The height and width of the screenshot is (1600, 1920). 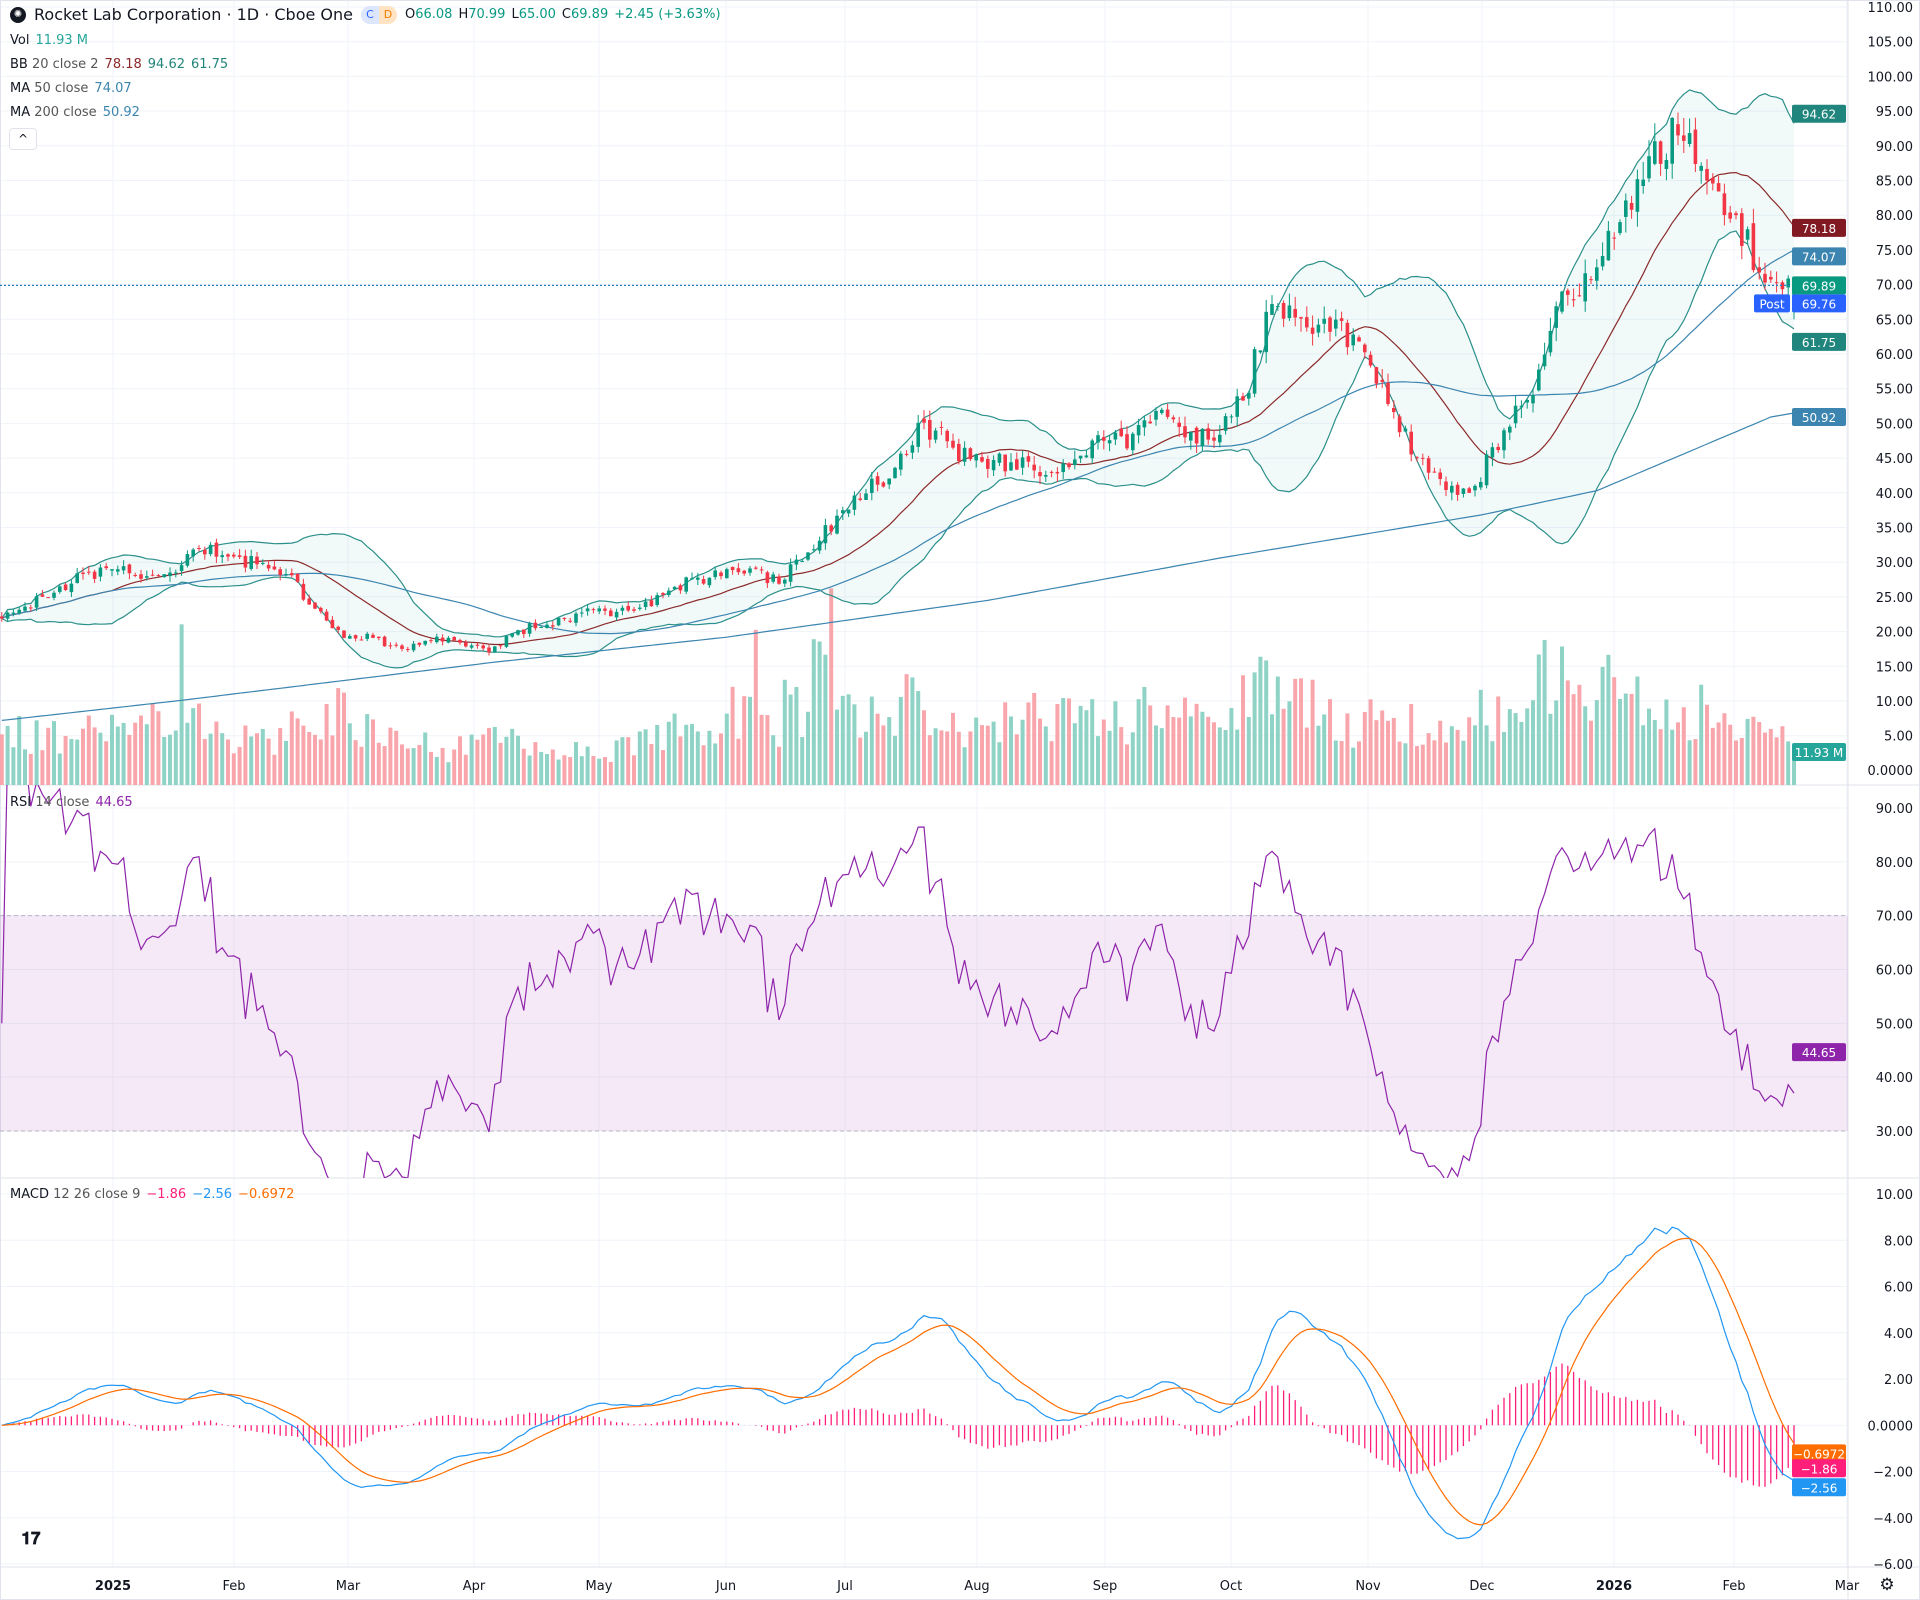 I want to click on ma50-legend: MA 50 close 74.07, so click(x=71, y=89).